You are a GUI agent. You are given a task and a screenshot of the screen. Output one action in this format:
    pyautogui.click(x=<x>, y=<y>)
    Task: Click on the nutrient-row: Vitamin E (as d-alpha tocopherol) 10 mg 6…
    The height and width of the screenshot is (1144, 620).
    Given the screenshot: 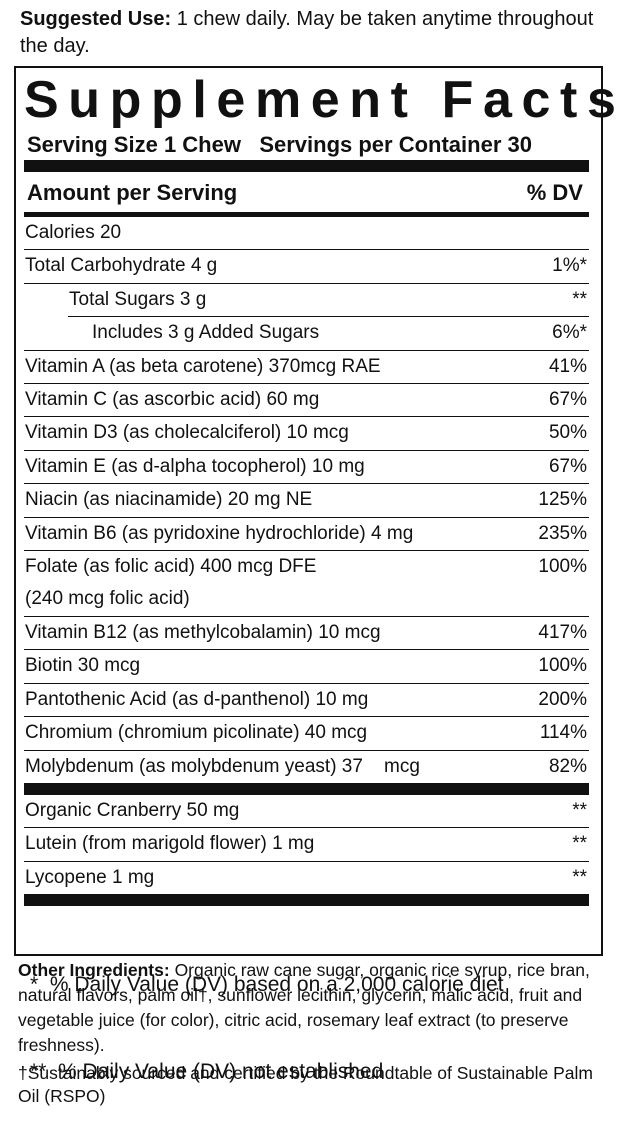 What is the action you would take?
    pyautogui.click(x=306, y=468)
    